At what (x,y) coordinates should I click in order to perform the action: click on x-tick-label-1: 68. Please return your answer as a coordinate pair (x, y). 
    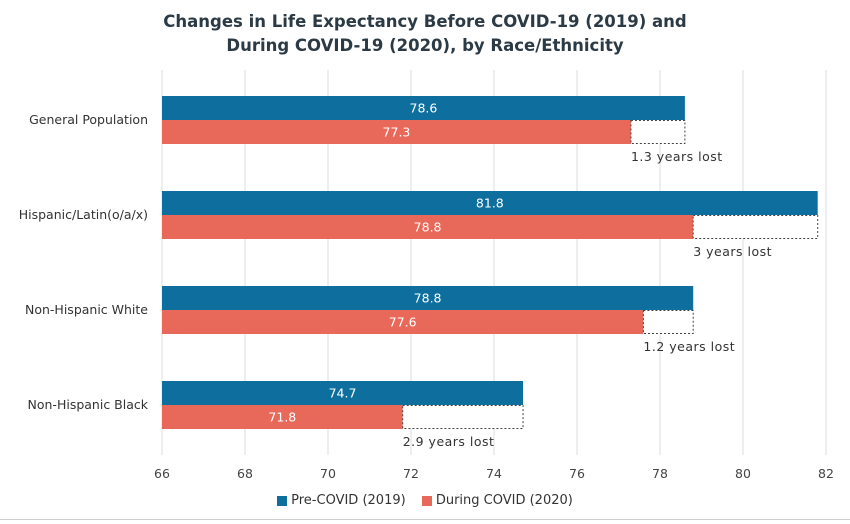
    Looking at the image, I should click on (245, 473).